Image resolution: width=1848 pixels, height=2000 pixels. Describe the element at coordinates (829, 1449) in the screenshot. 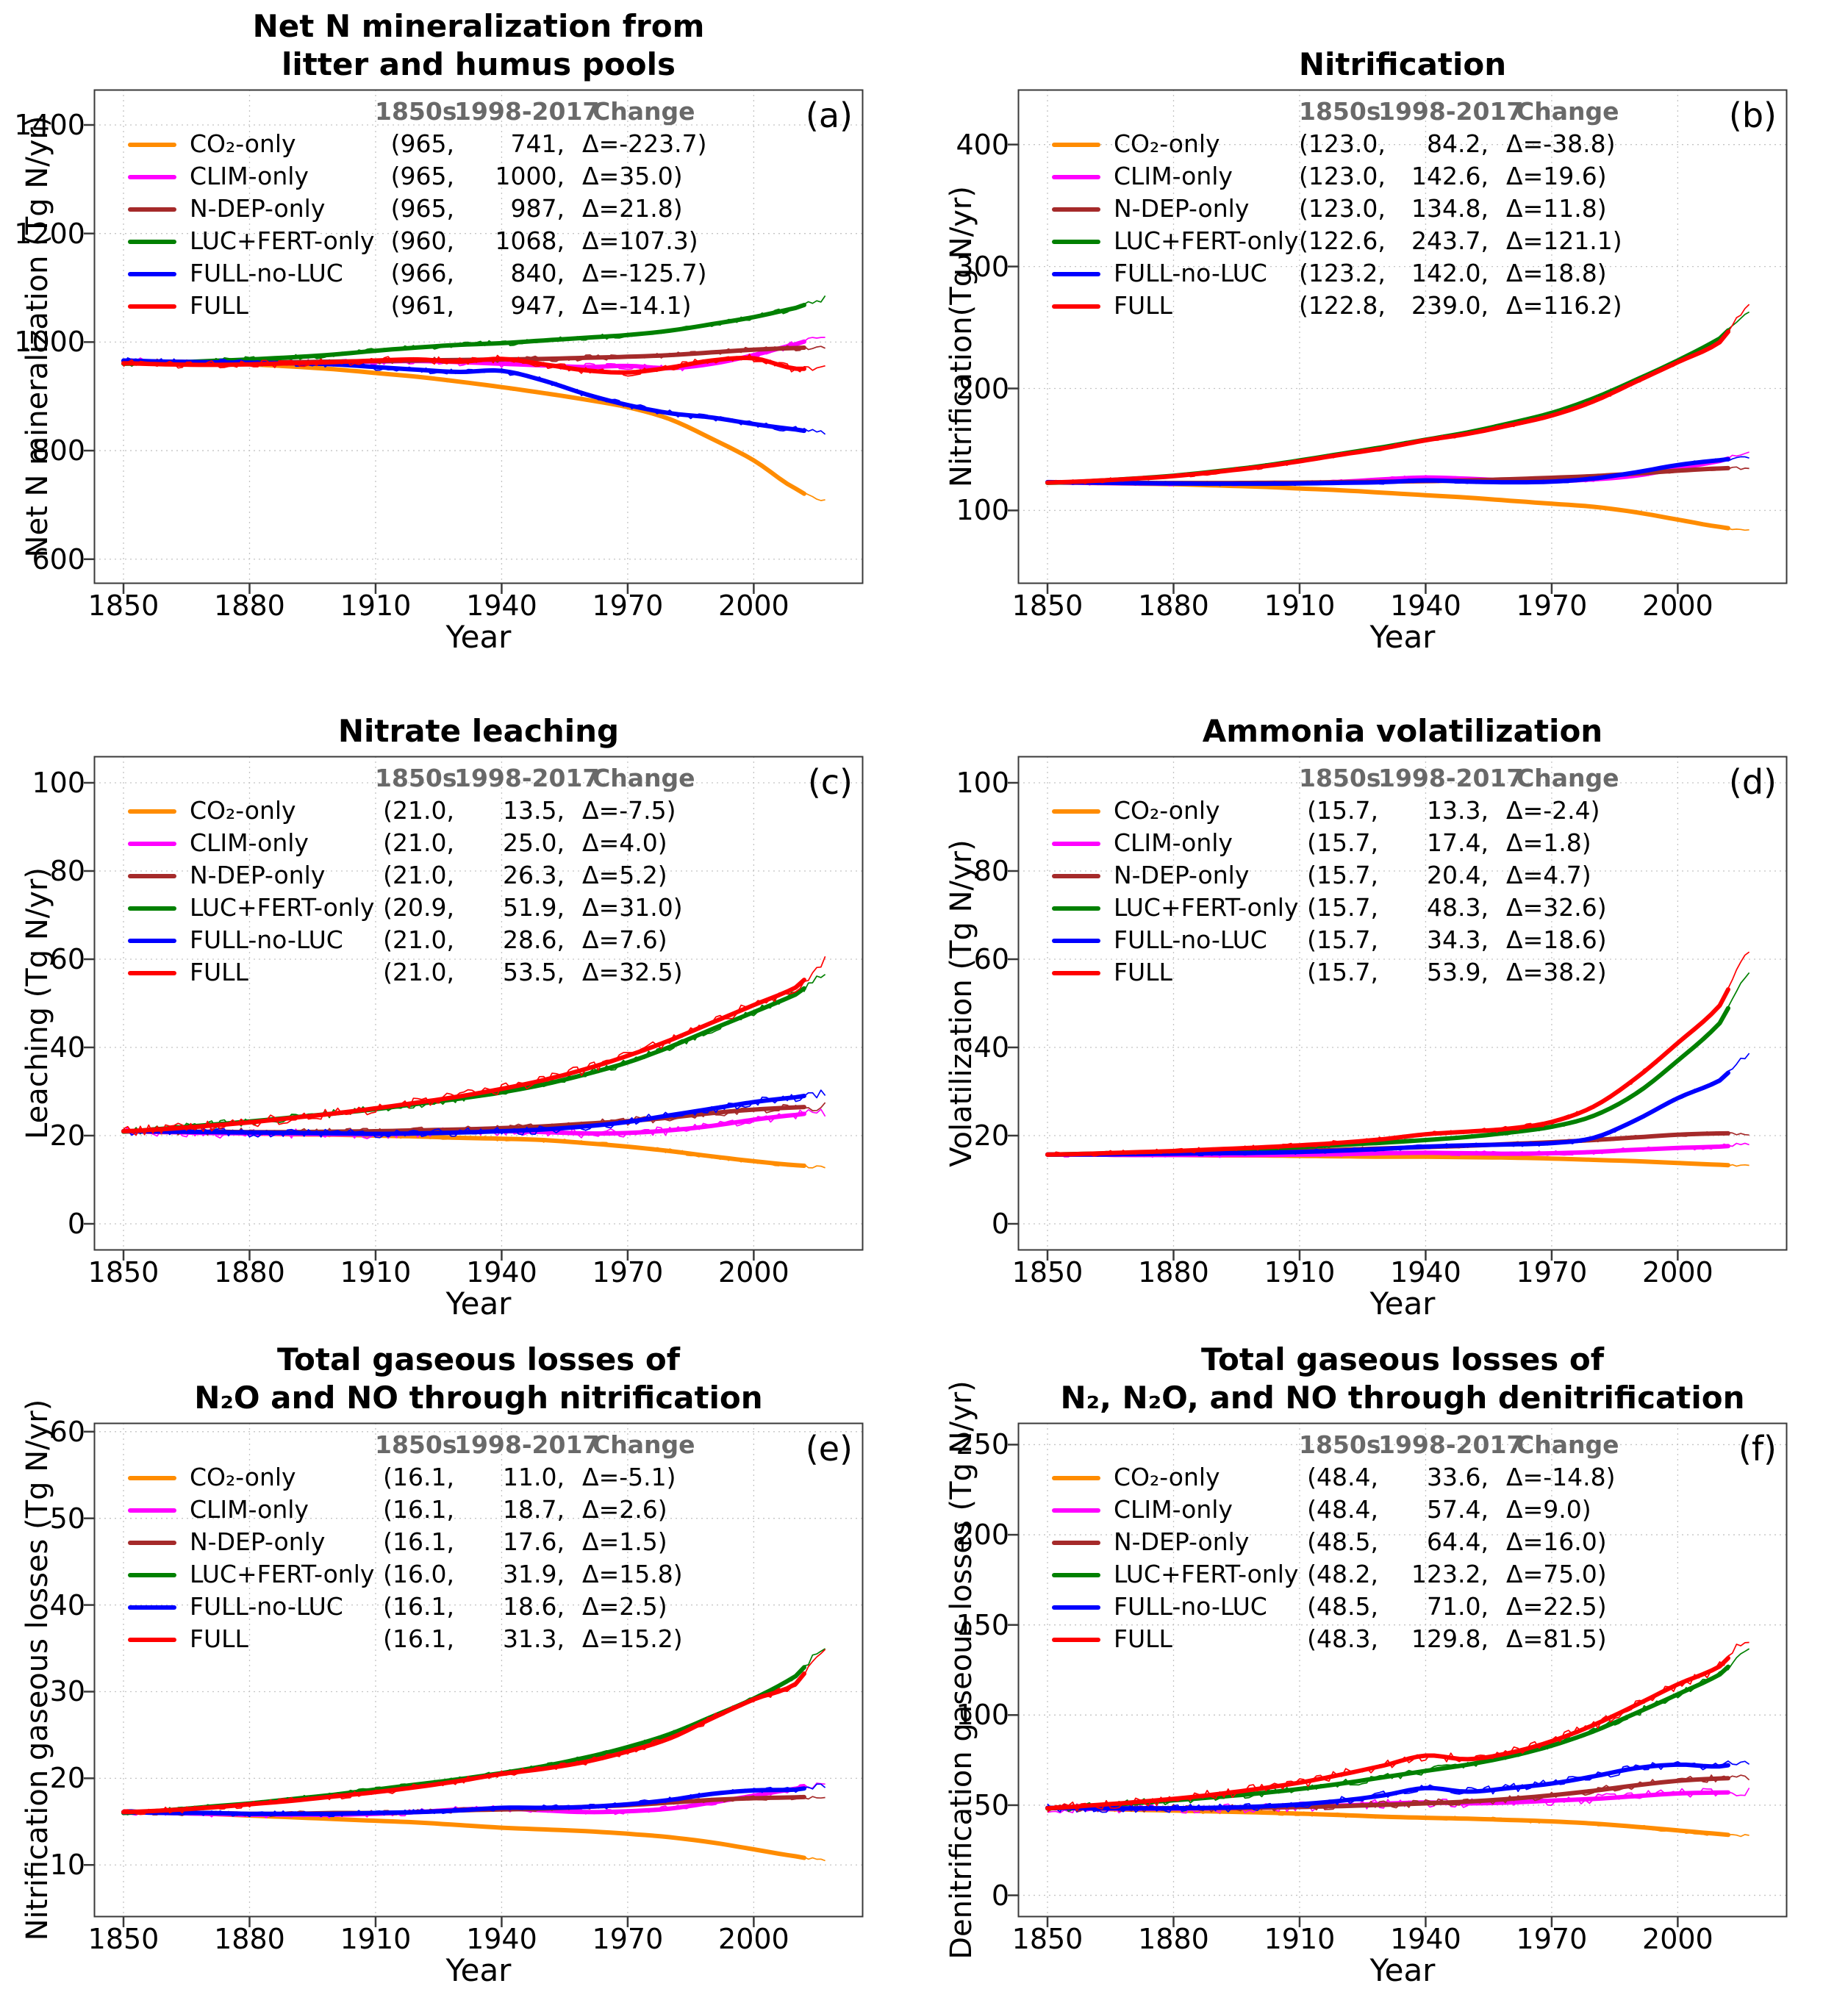

I see `panel-letter: (e)` at that location.